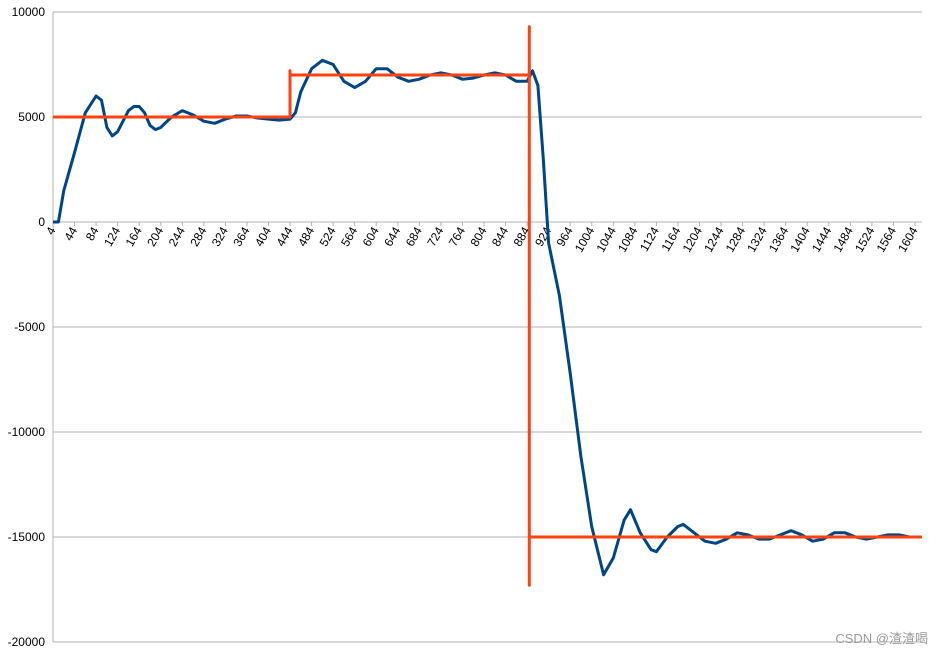  I want to click on x-tick-label: 324, so click(220, 236).